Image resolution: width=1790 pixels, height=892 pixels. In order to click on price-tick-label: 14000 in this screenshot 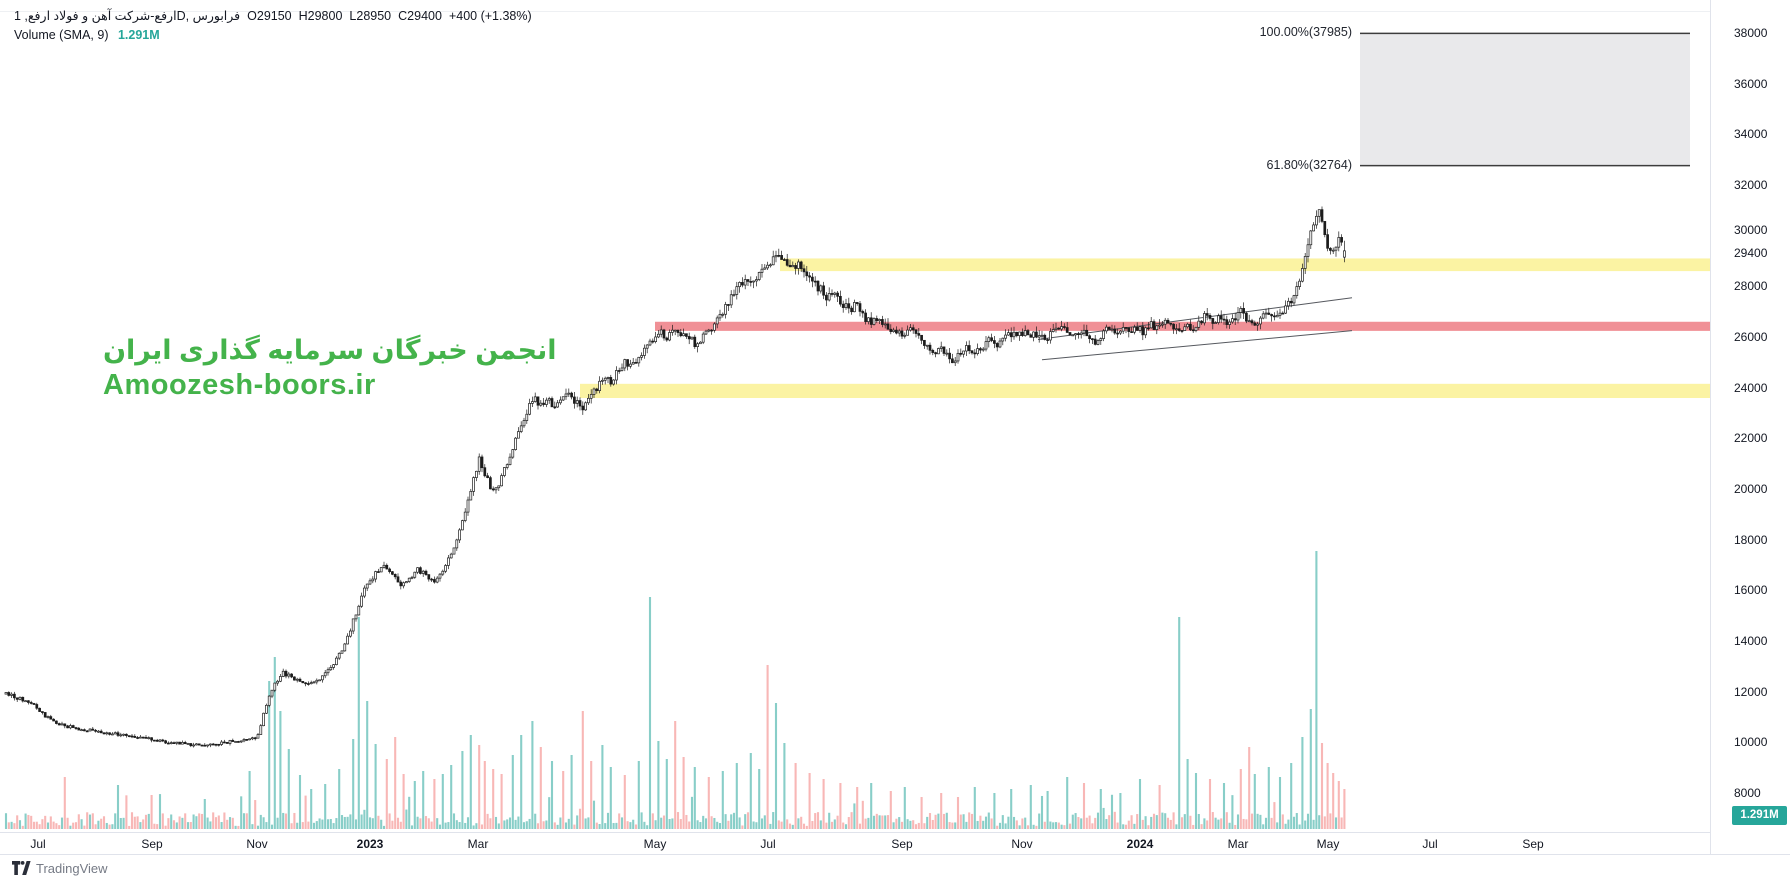, I will do `click(1751, 640)`.